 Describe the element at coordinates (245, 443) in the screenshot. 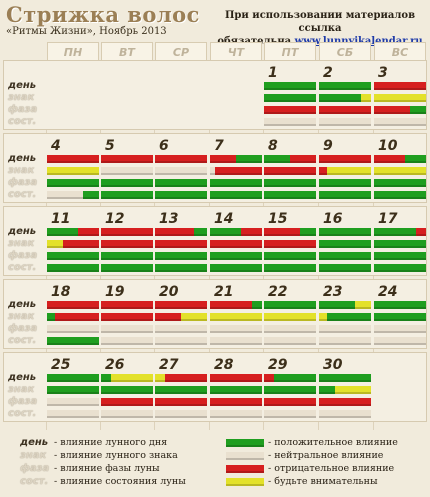

I see `legend-swatch` at that location.